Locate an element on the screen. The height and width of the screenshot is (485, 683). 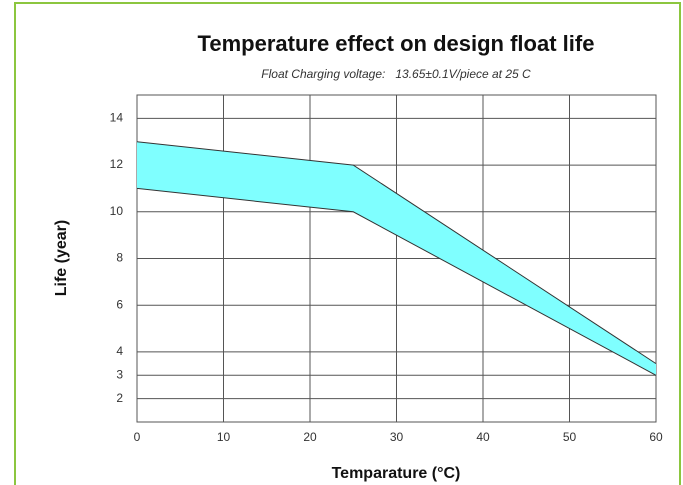
y-tick-label: 6 is located at coordinates (119, 304).